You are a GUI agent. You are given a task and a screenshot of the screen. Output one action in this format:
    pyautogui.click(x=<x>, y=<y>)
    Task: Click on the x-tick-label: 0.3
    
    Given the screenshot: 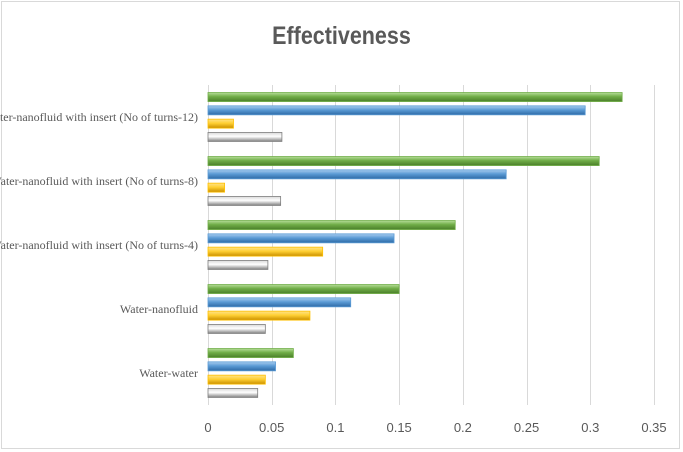 What is the action you would take?
    pyautogui.click(x=590, y=427)
    